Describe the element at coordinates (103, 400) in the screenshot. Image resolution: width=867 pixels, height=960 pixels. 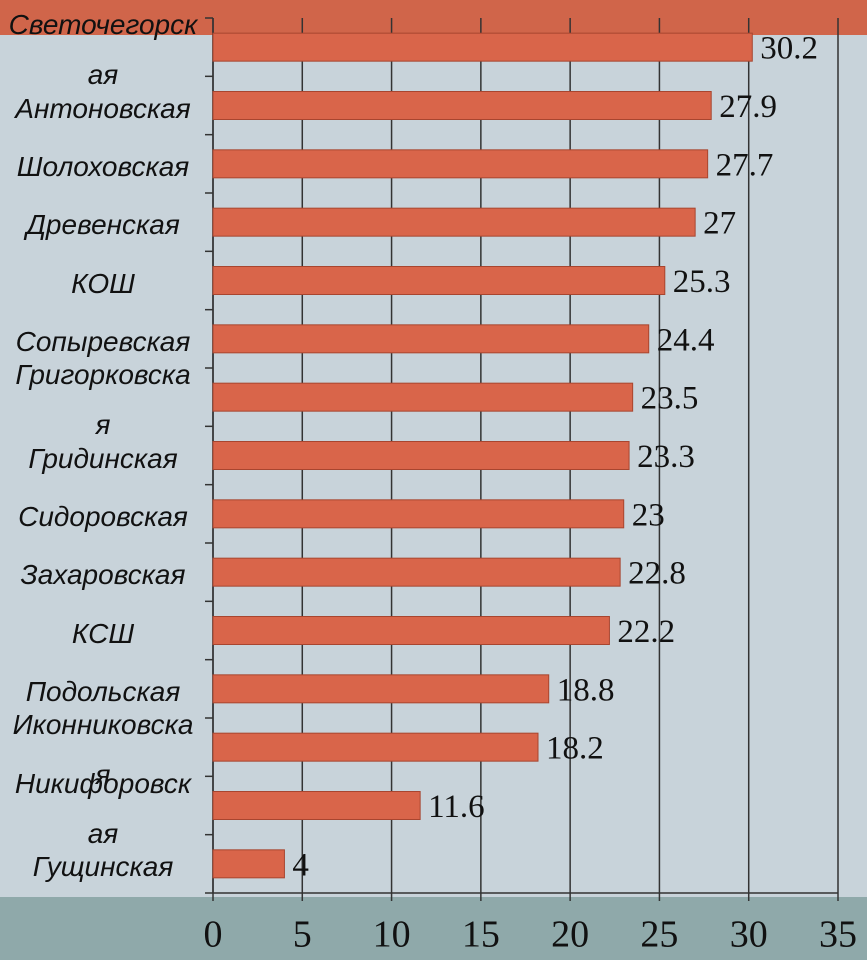
I see `y-tick-label: Григорковская` at that location.